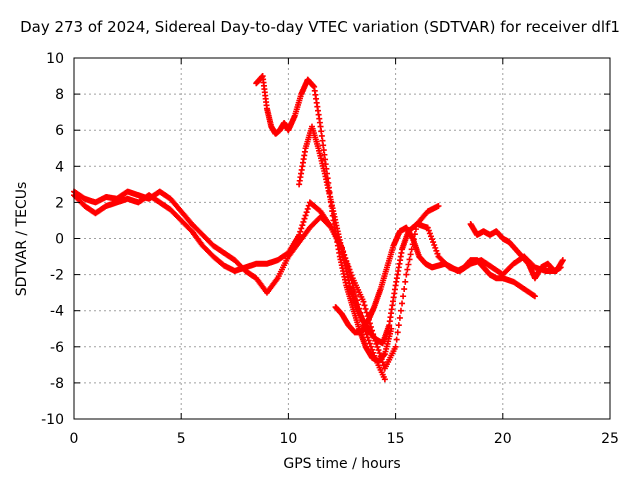  Describe the element at coordinates (22, 239) in the screenshot. I see `y-axis-label: SDTVAR / TECUs` at that location.